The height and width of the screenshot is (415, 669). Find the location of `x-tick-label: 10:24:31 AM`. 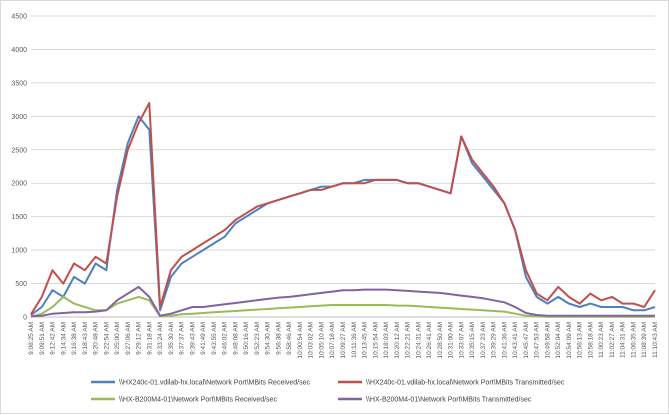

x-tick-label: 10:24:31 AM is located at coordinates (418, 340).